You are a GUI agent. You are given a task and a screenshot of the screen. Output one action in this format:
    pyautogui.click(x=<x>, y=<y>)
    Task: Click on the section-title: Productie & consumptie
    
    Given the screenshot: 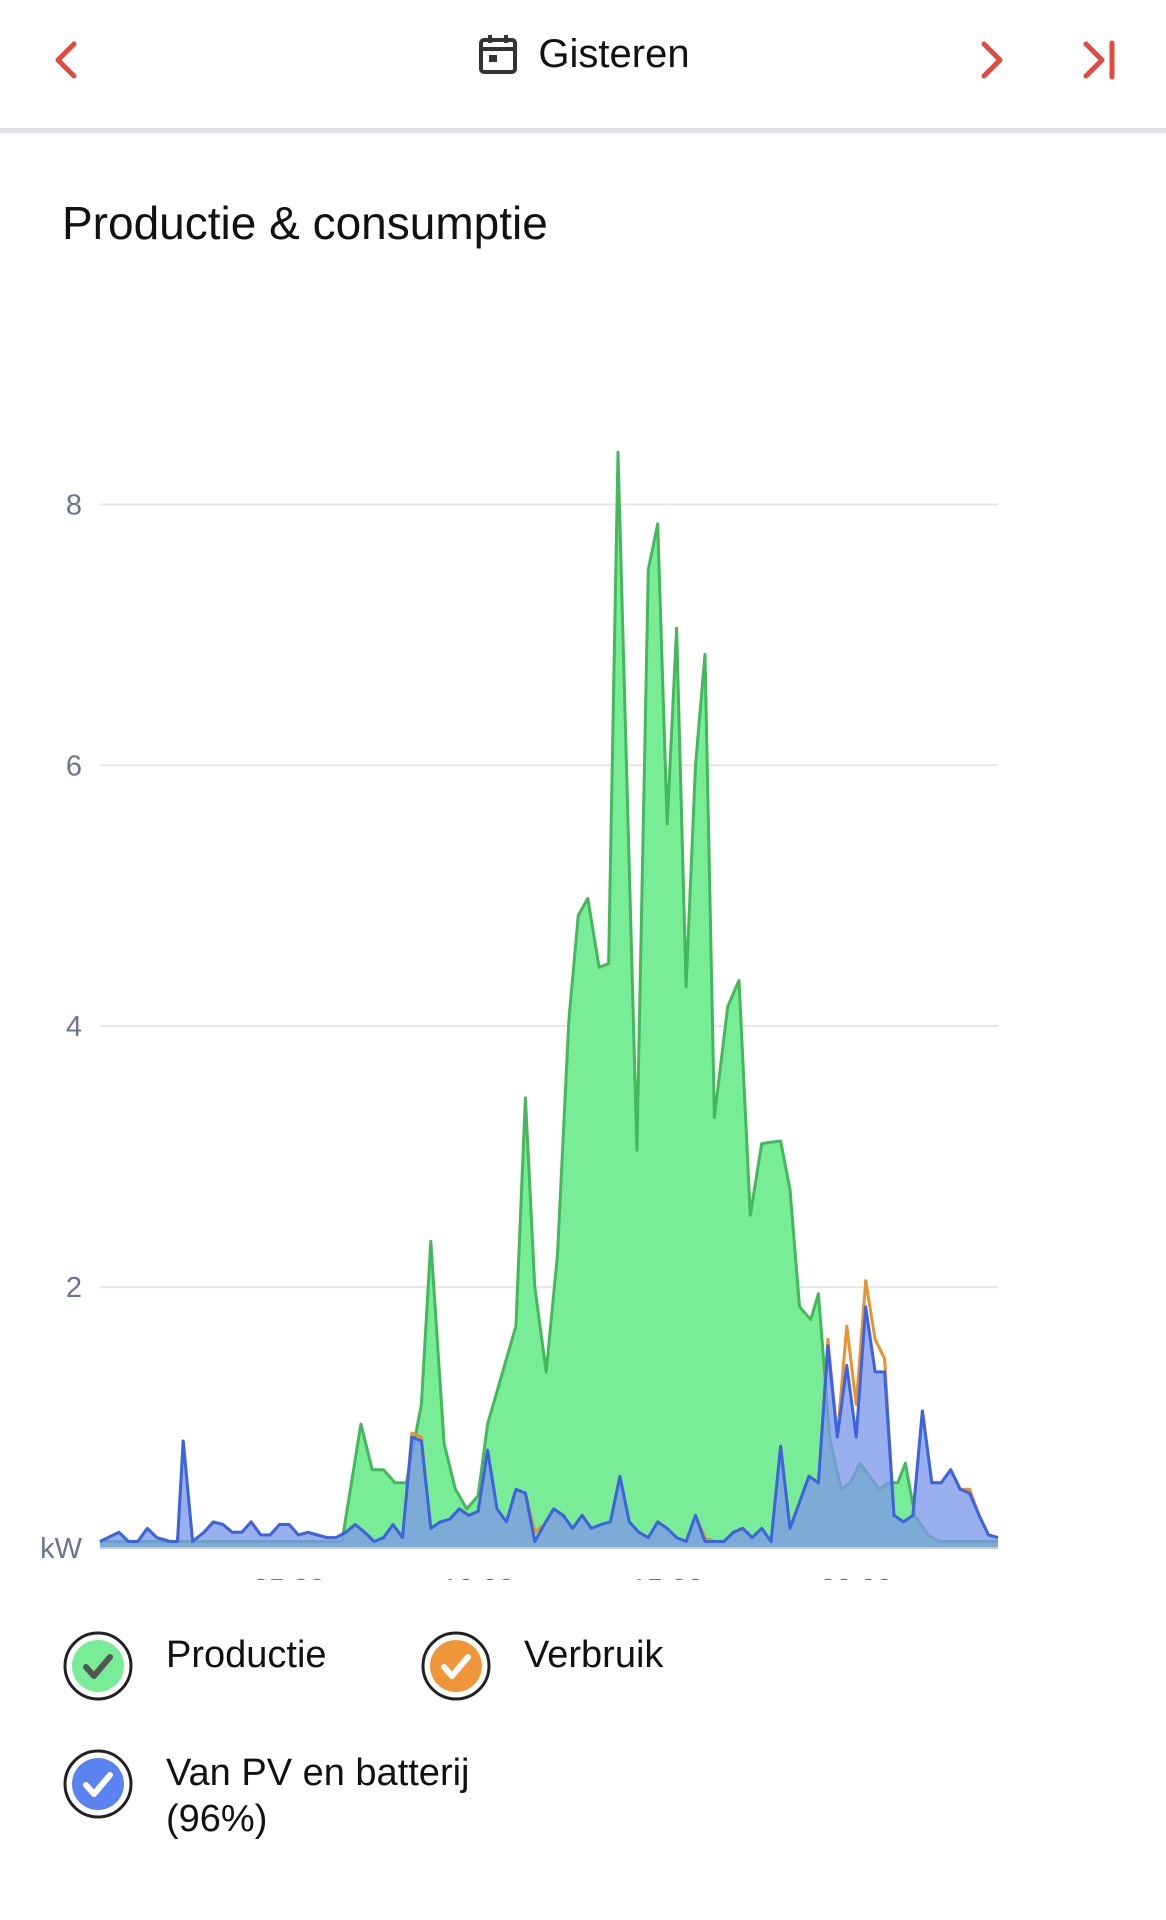 What is the action you would take?
    pyautogui.click(x=305, y=223)
    